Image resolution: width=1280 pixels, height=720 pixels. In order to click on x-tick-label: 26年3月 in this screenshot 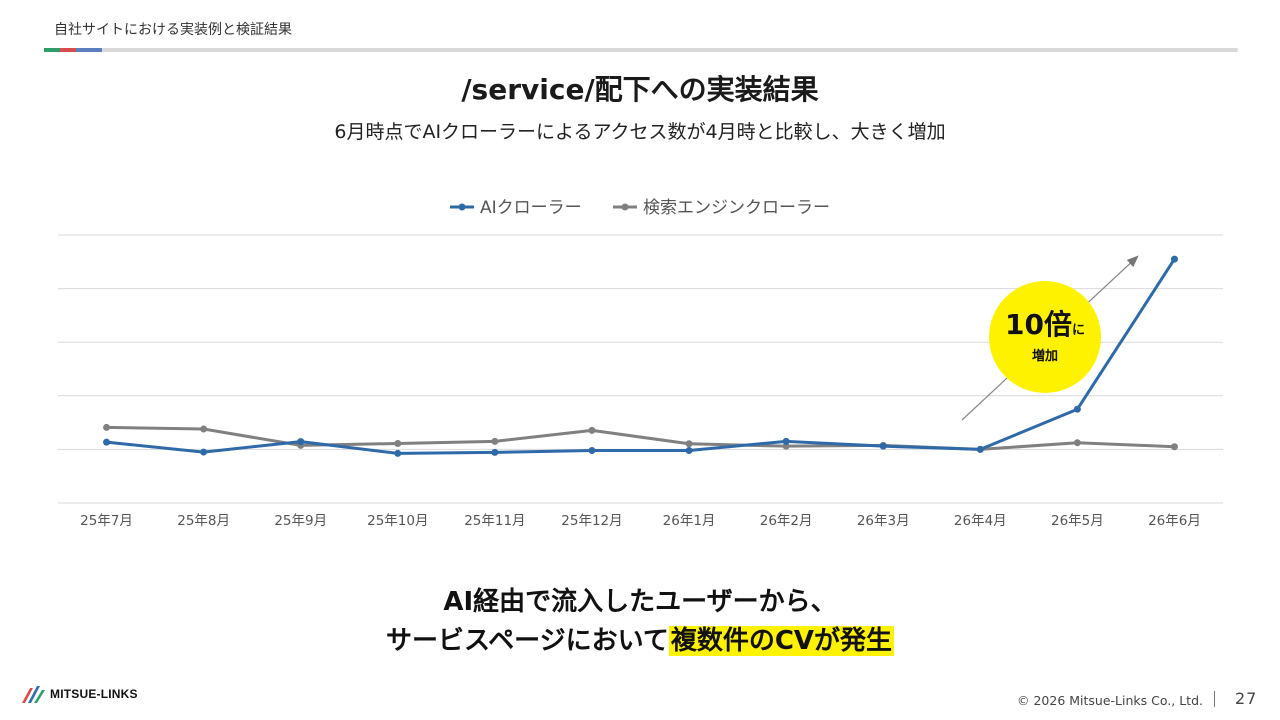, I will do `click(883, 521)`.